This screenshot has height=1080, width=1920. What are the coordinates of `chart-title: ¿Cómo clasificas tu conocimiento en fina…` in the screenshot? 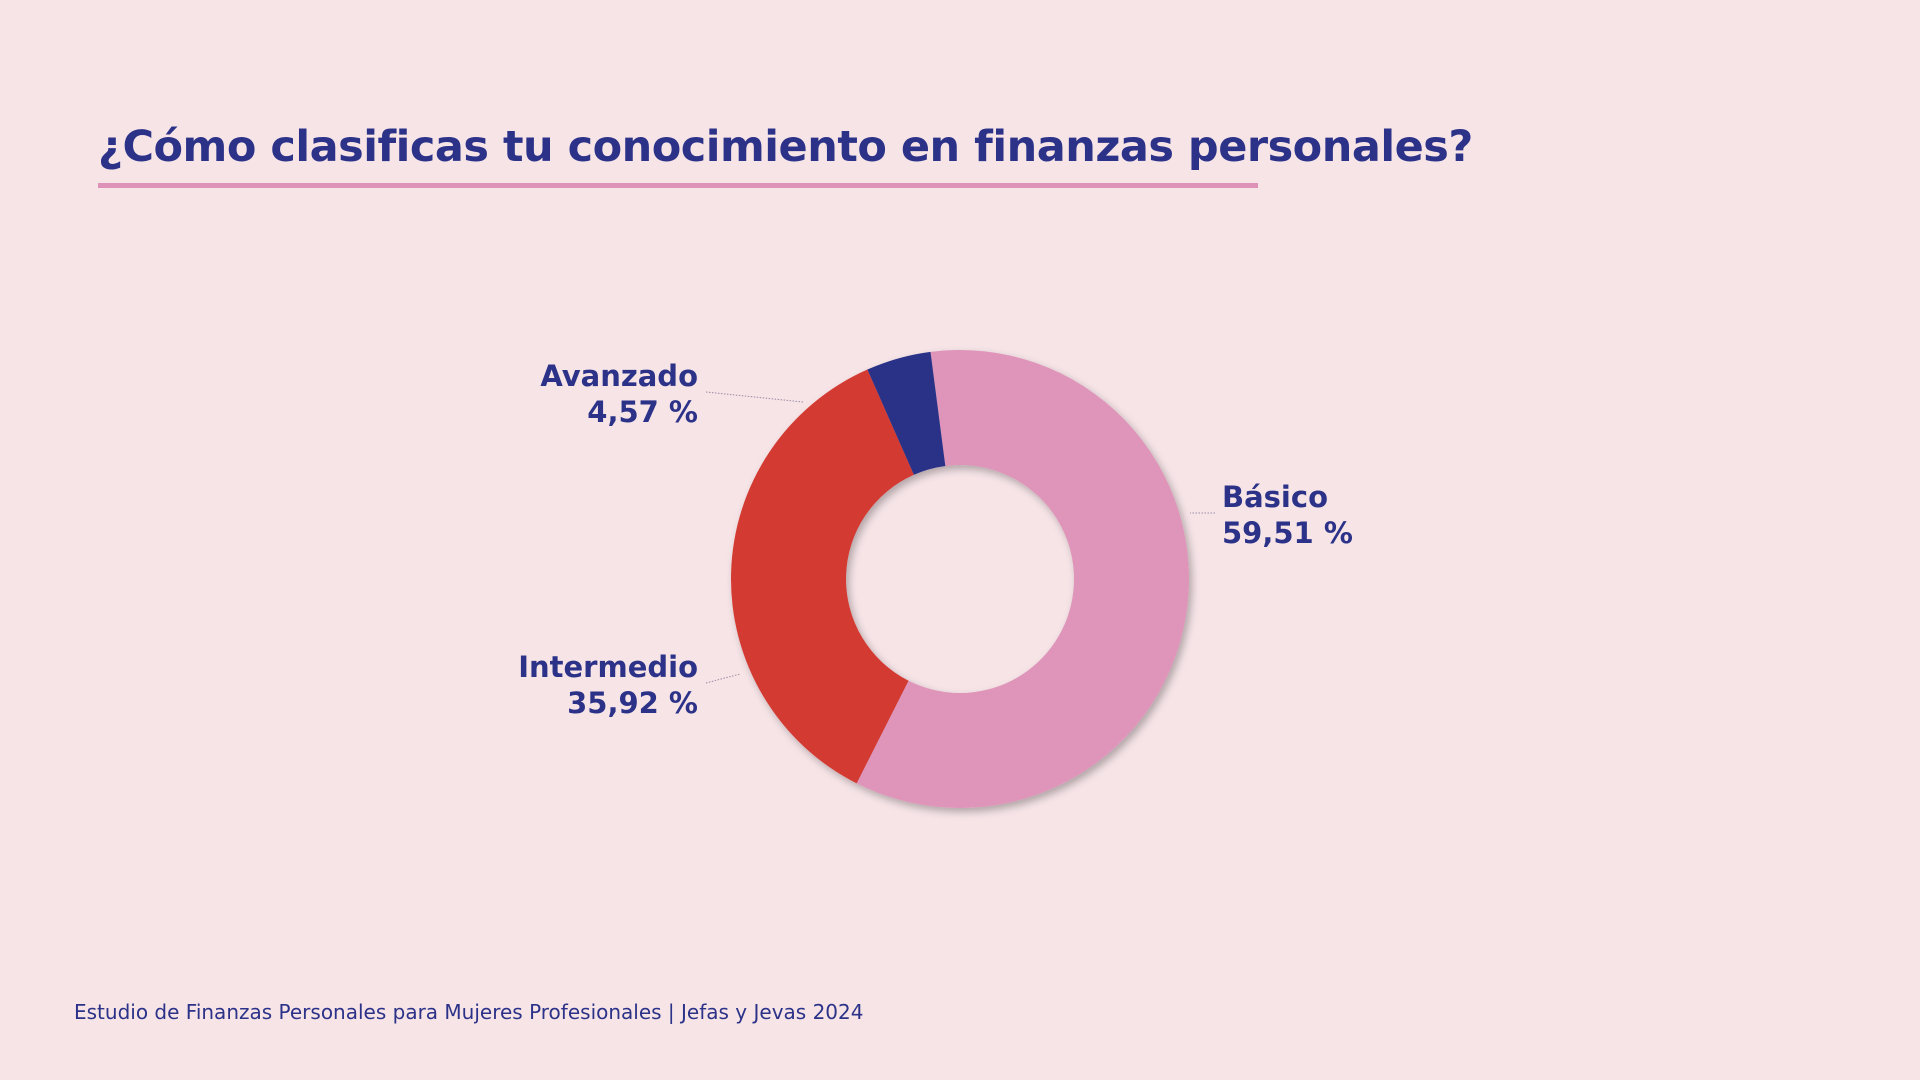 It's located at (785, 147).